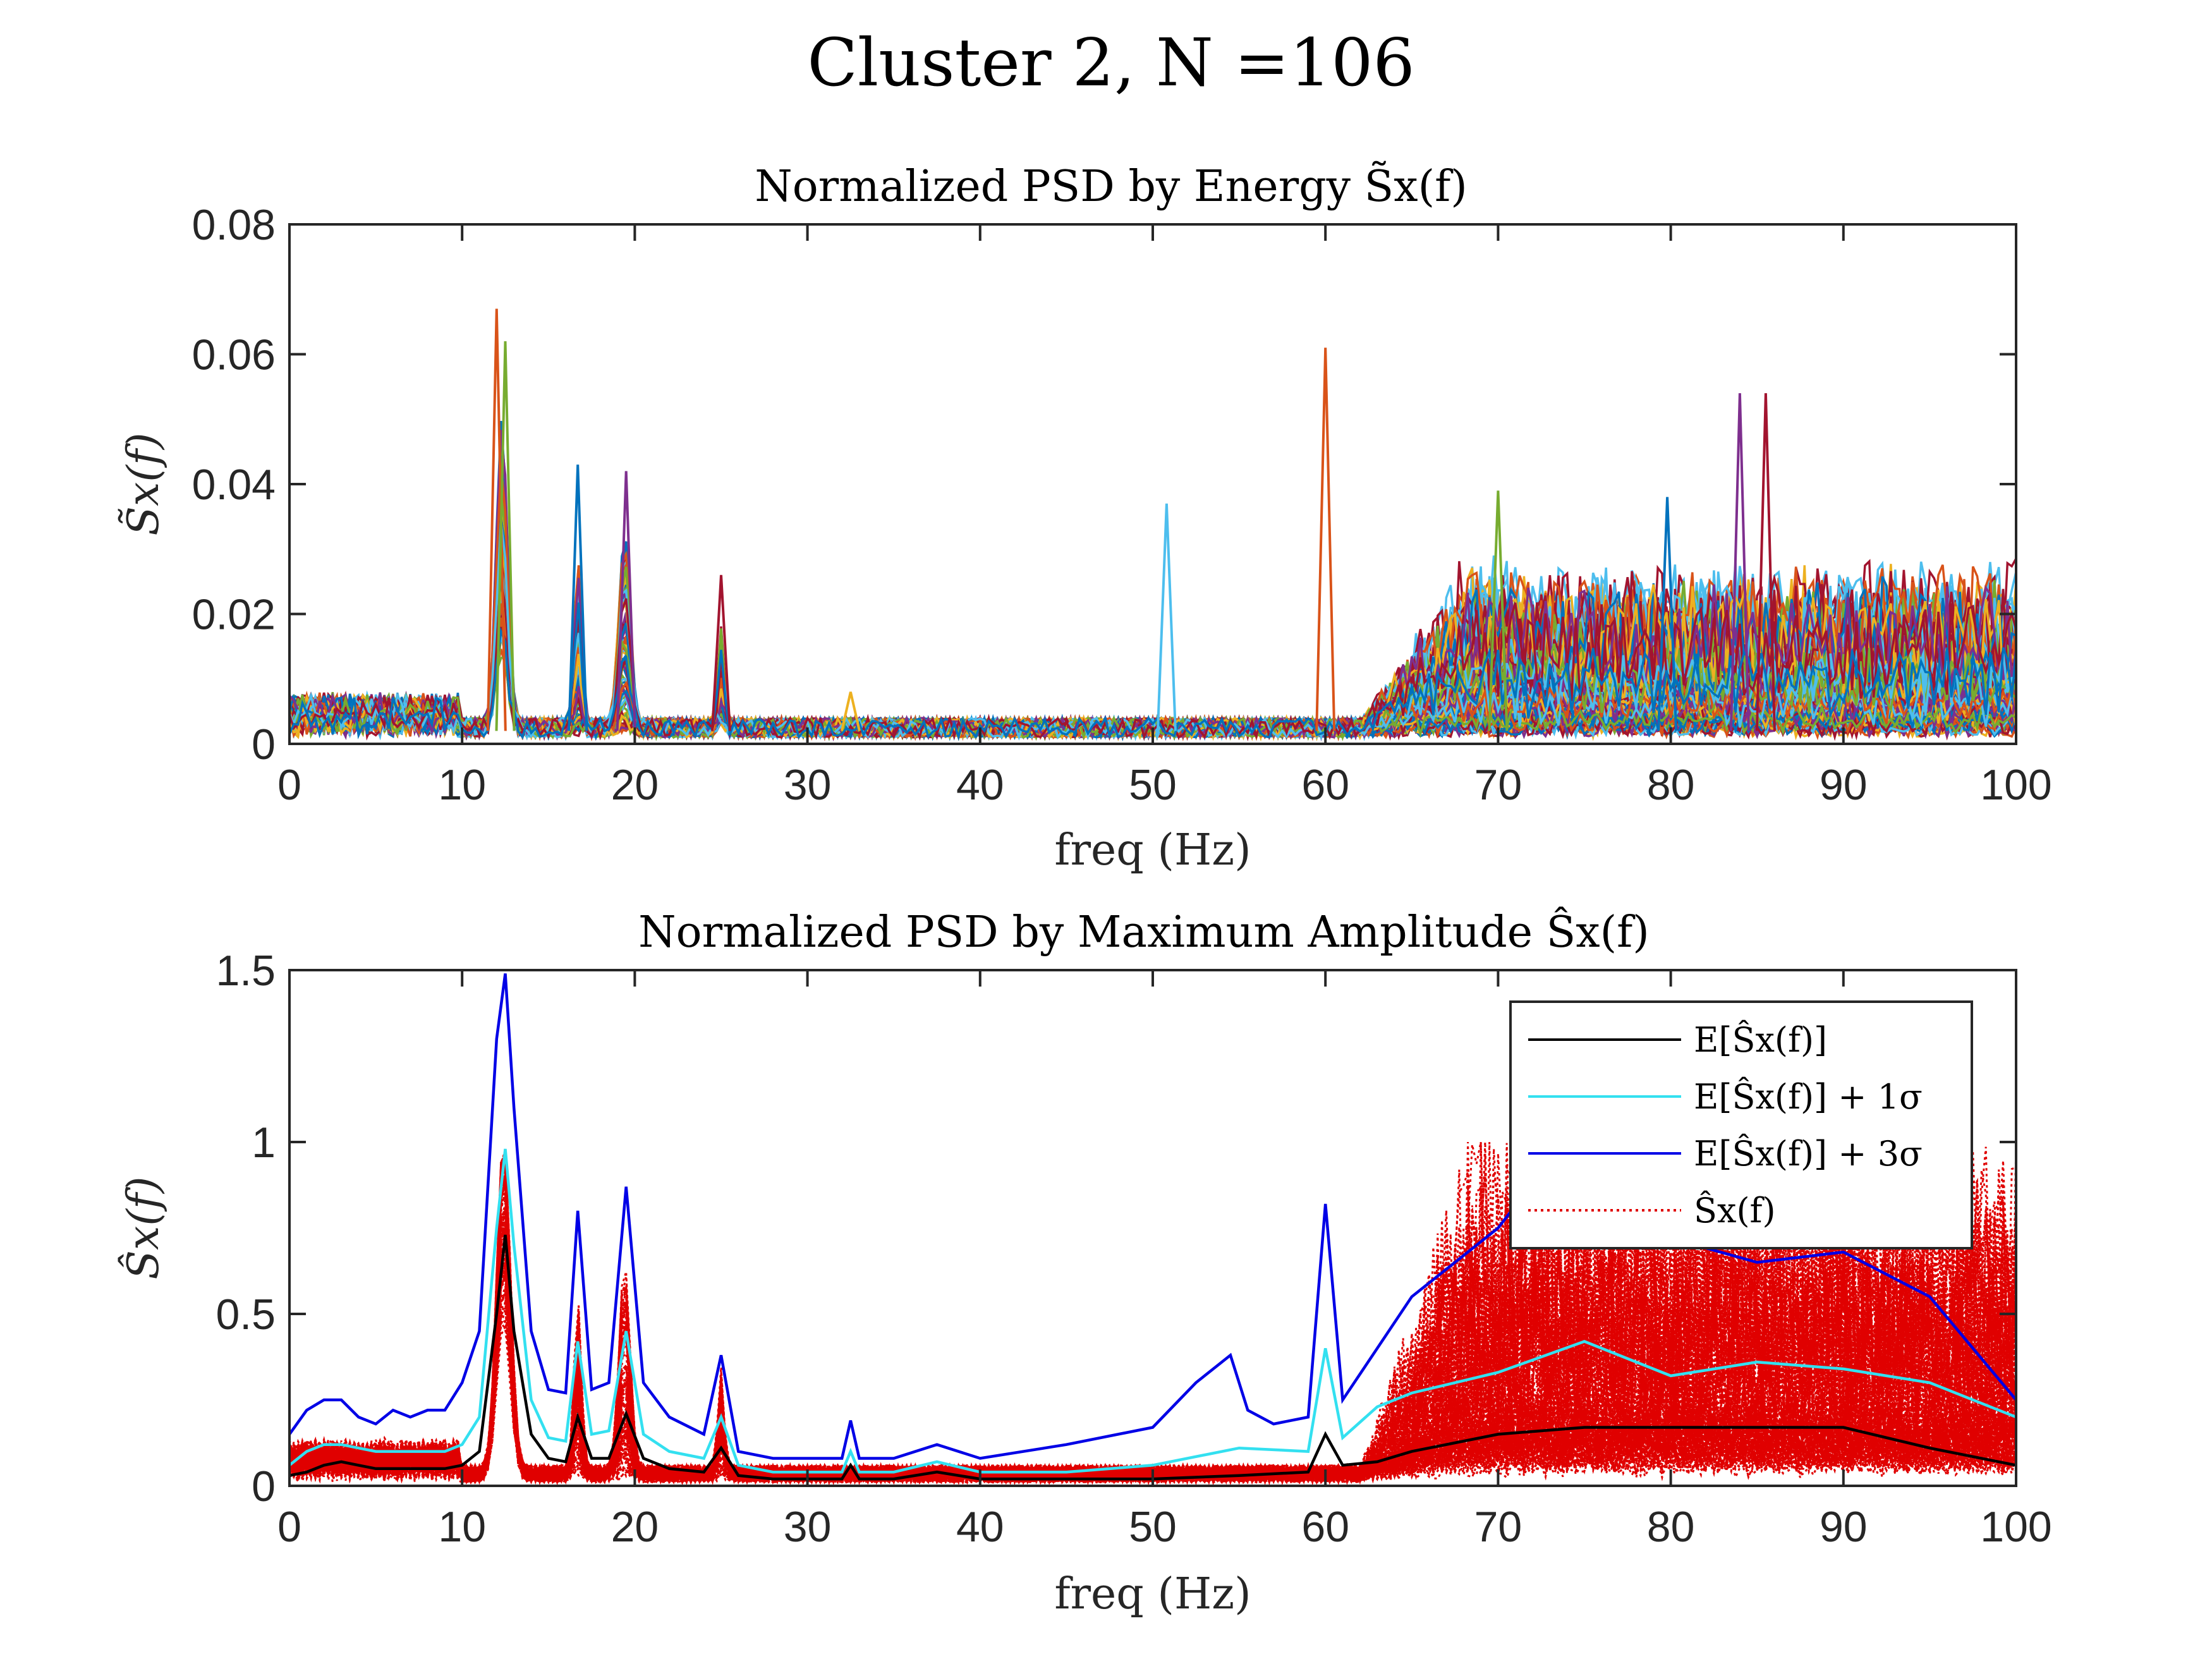 The height and width of the screenshot is (1659, 2212). I want to click on series-mean, so click(1153, 1357).